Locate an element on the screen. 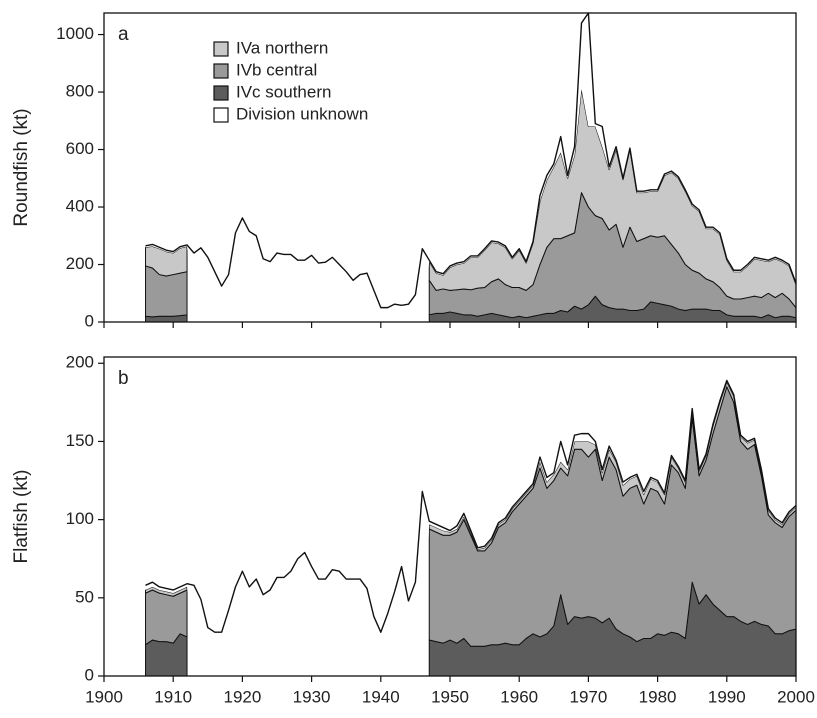  x-tick-label: 1990 is located at coordinates (727, 696).